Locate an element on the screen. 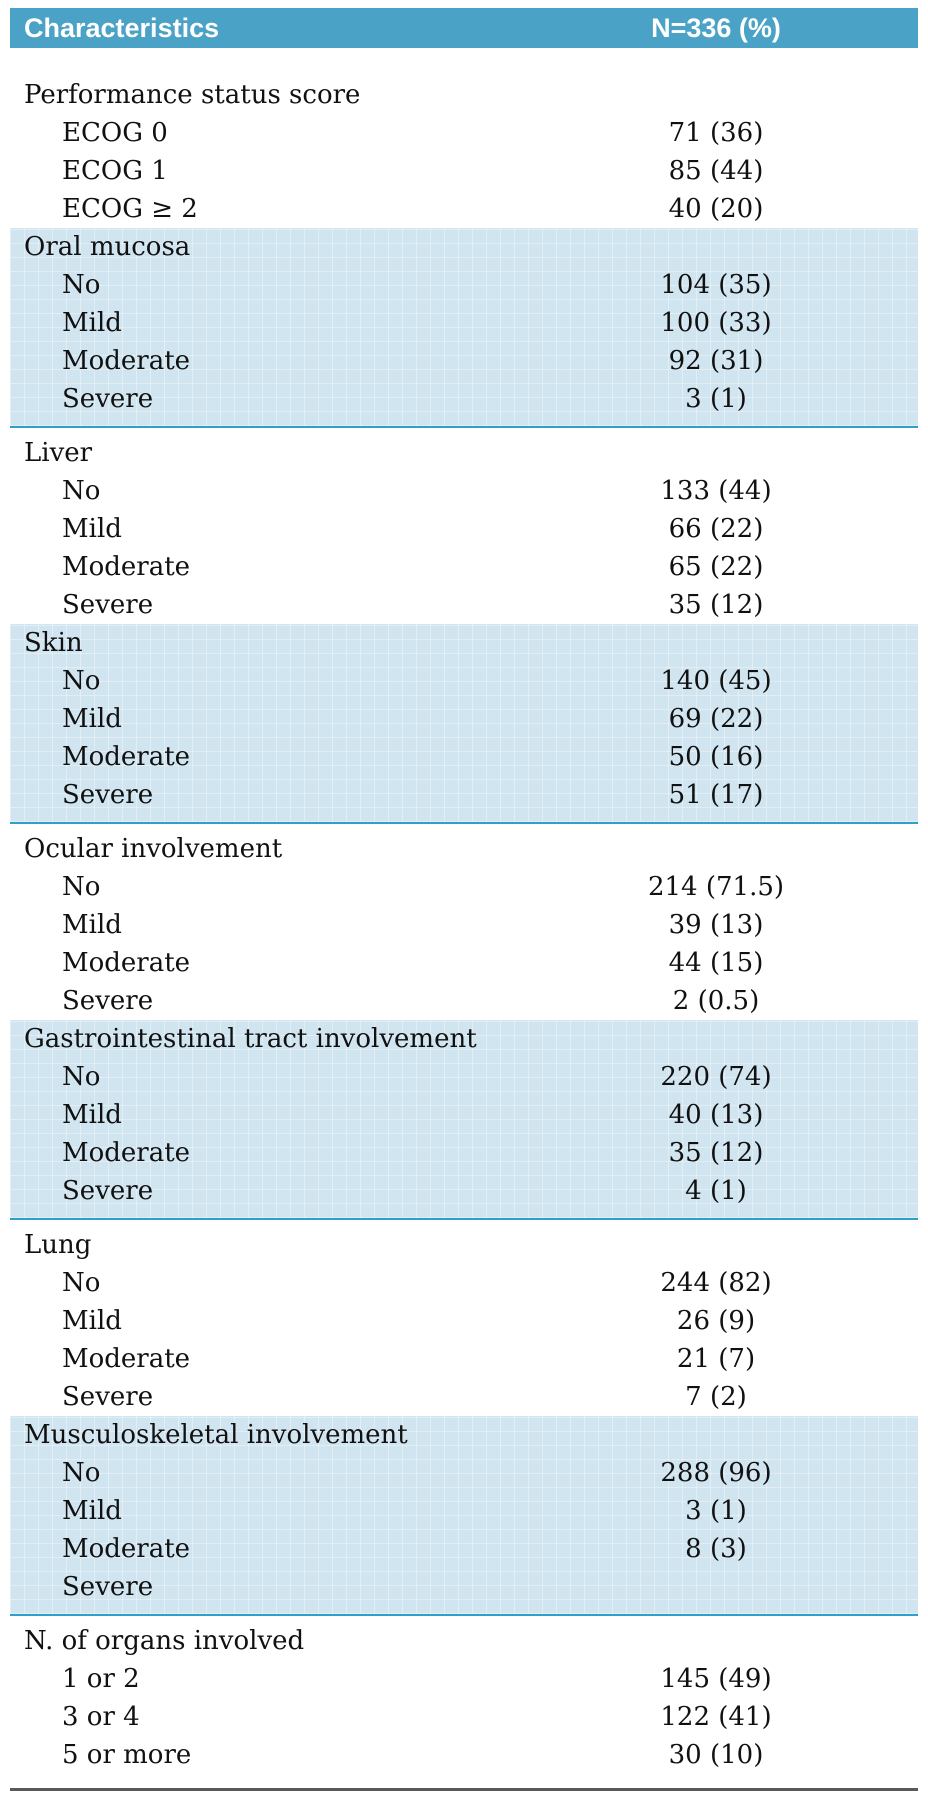 Image resolution: width=928 pixels, height=1800 pixels. row-value: 8 (3) is located at coordinates (716, 1549).